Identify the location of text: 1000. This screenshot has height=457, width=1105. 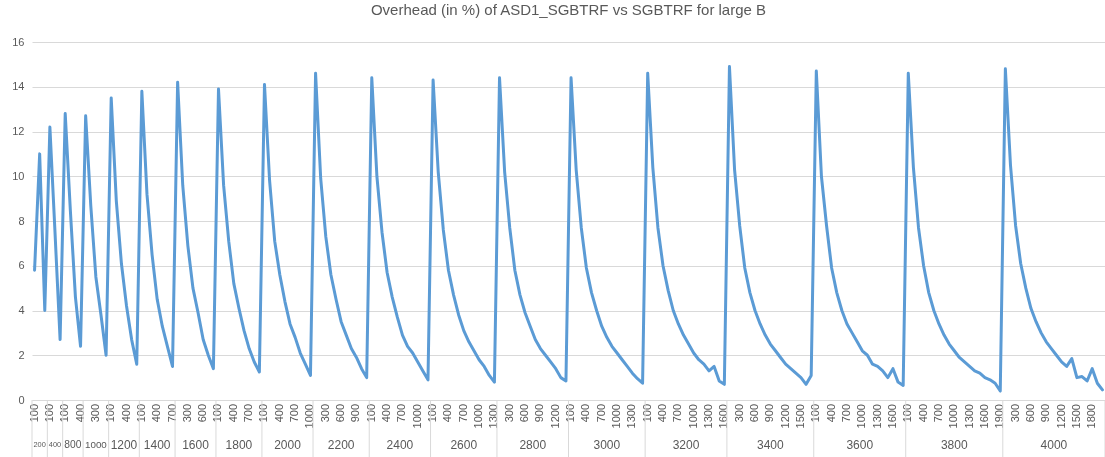
(96, 444).